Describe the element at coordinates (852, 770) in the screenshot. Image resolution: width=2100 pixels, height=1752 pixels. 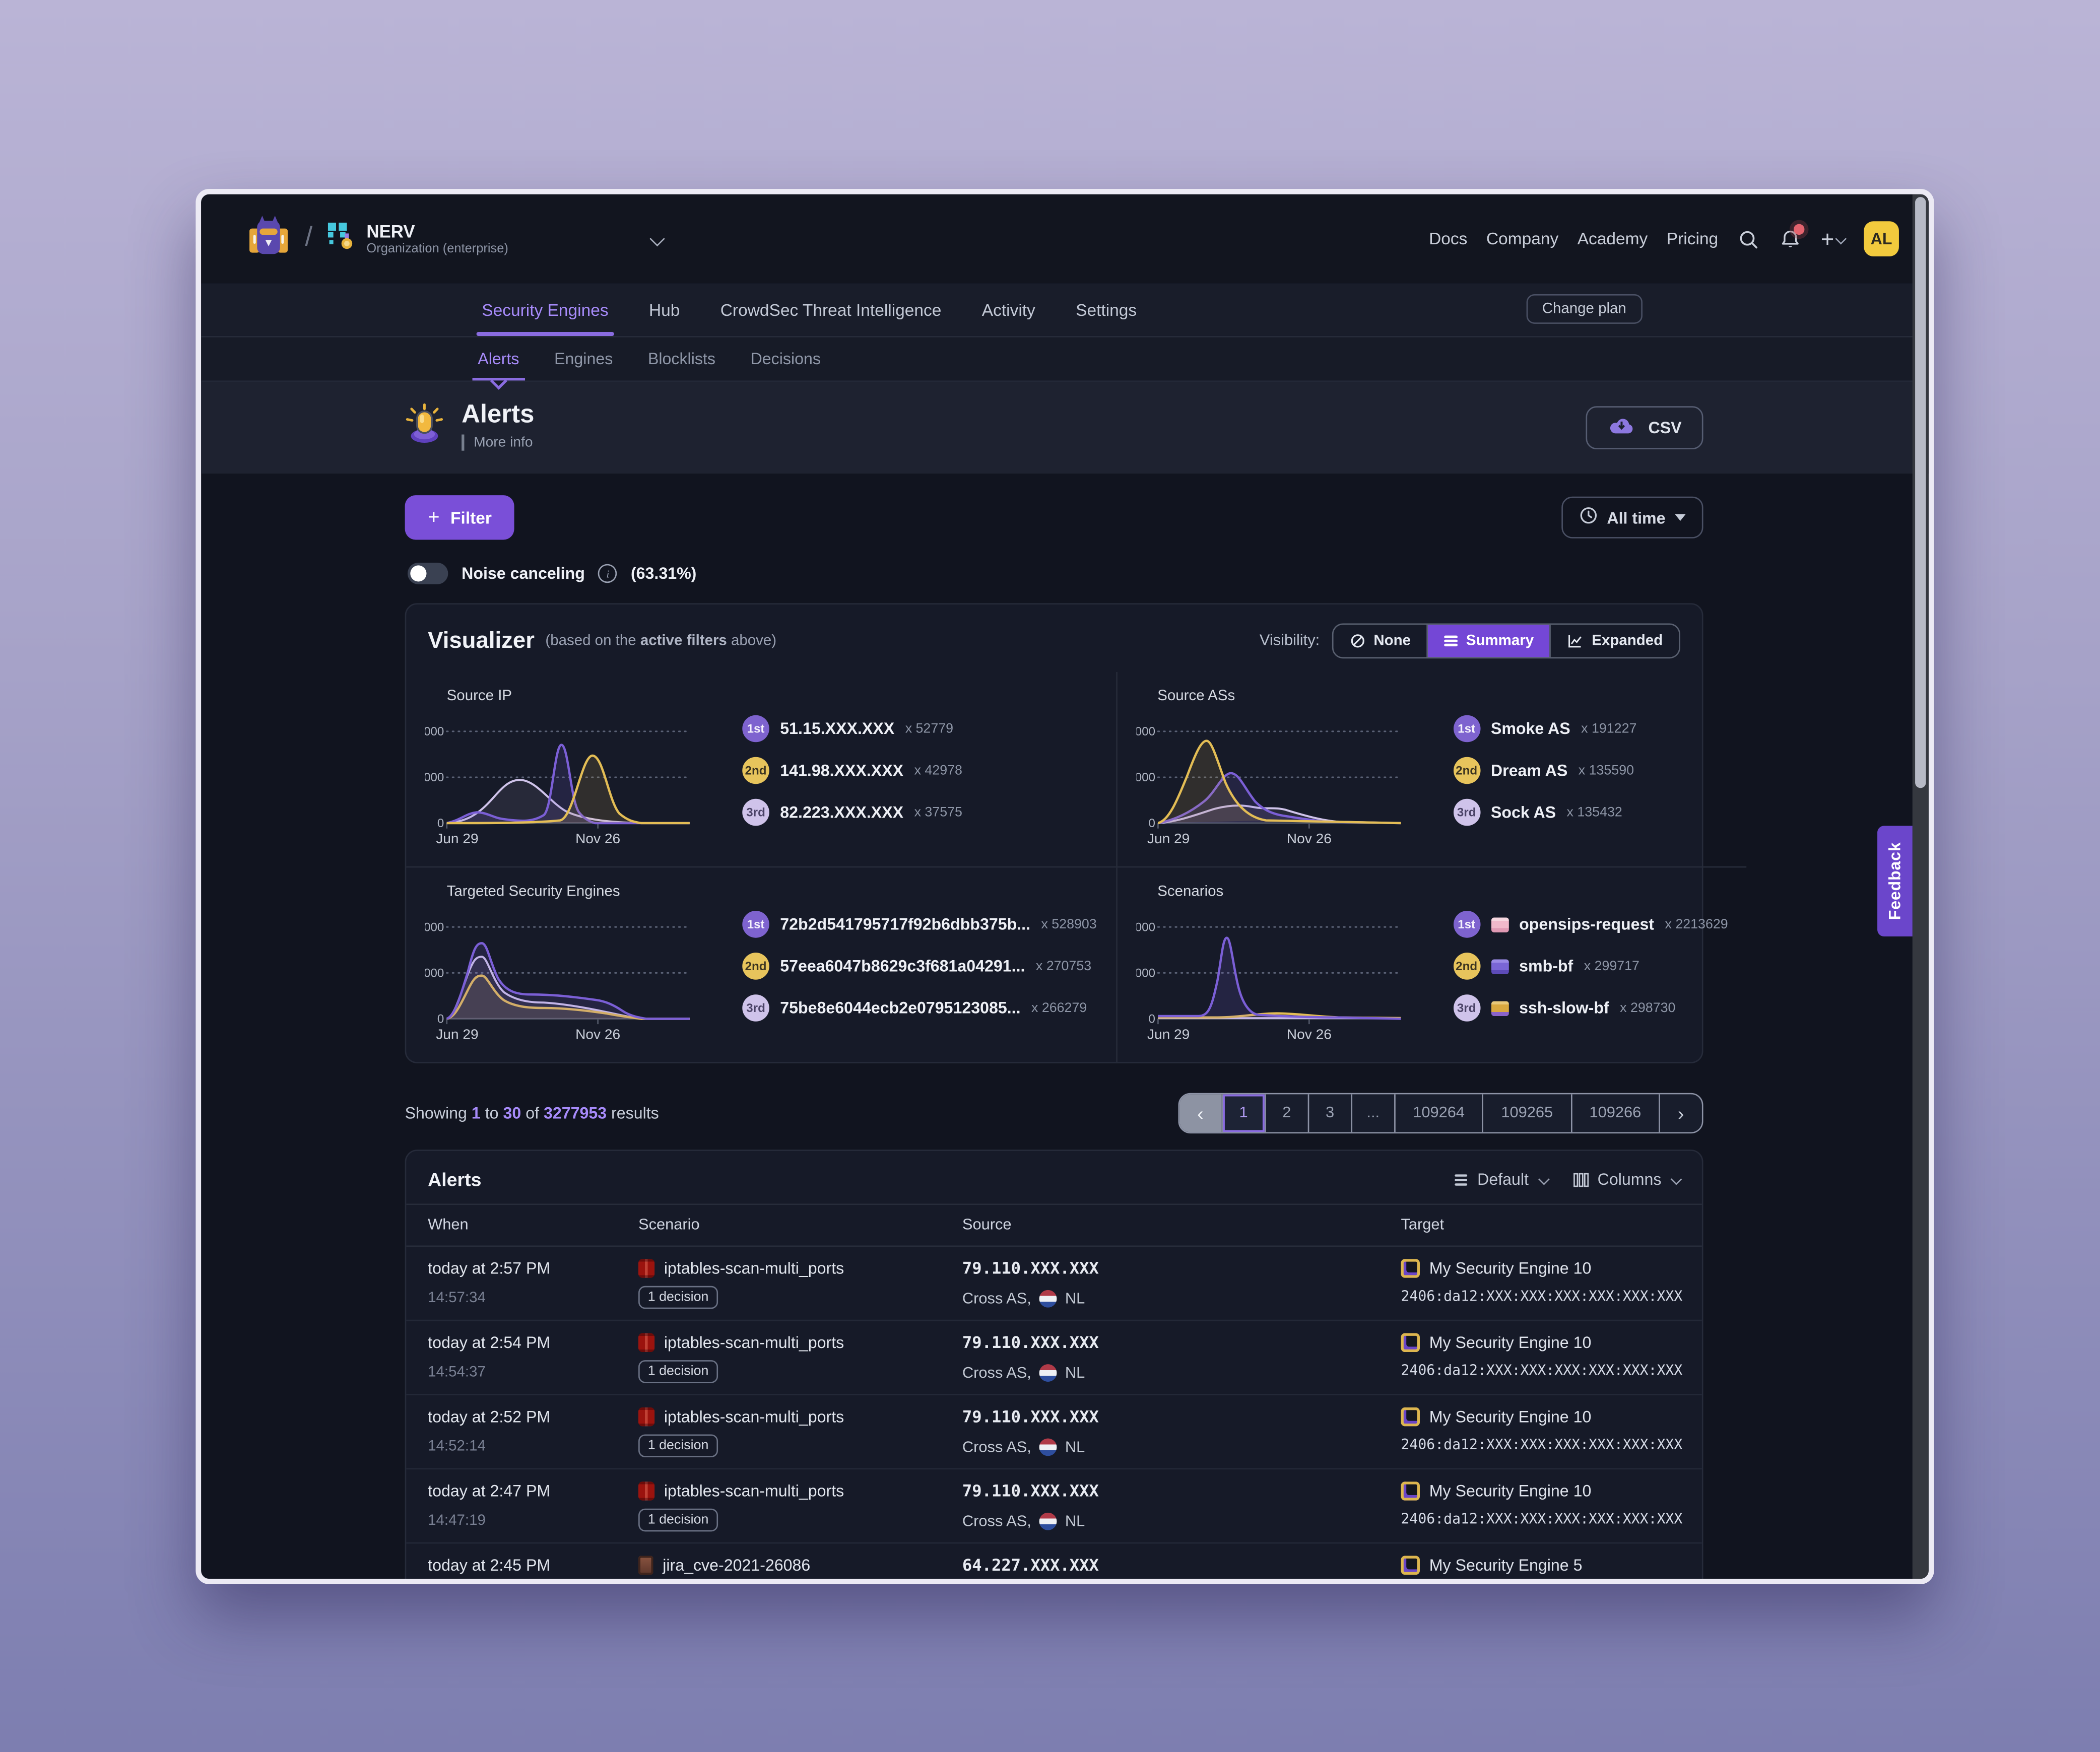
I see `legend-entry: 2nd 141.98.XXX.XXX x 42978` at that location.